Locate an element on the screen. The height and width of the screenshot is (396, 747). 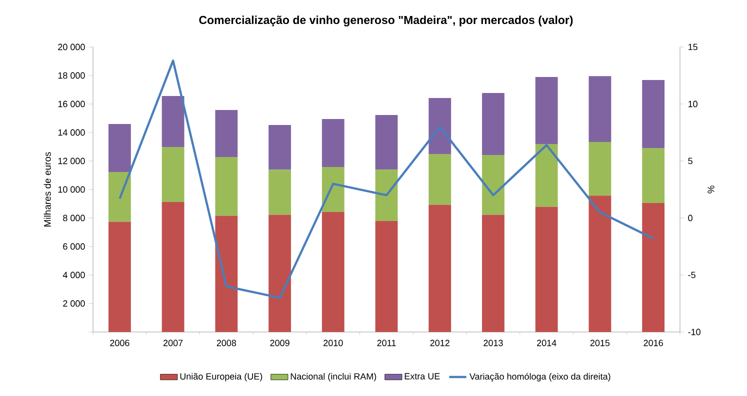
x-tick-label: 2008 is located at coordinates (226, 343).